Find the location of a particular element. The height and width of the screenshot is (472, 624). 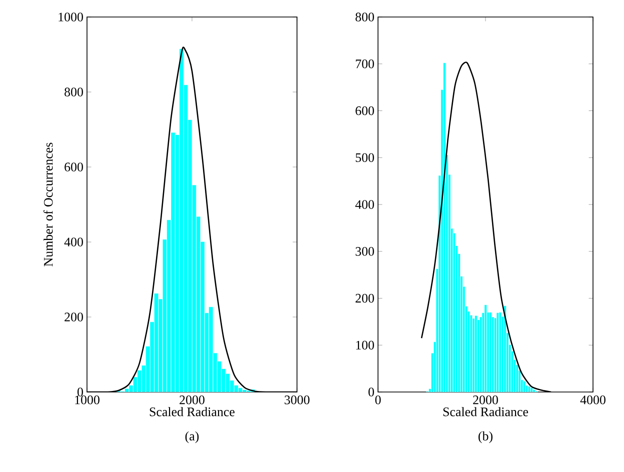

x-tick-label: 0 is located at coordinates (378, 400).